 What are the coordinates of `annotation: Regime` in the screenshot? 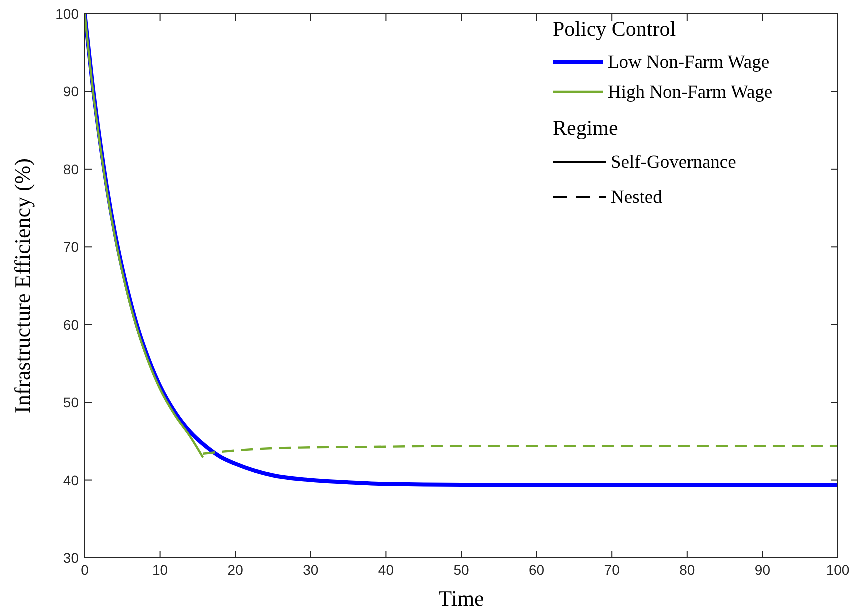 It's located at (585, 128).